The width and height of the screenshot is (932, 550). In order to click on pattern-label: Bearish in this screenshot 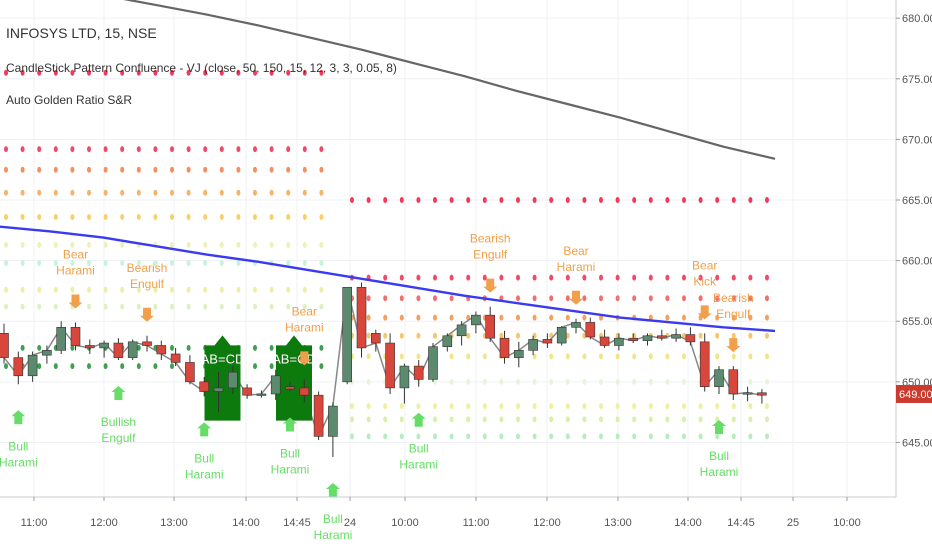, I will do `click(147, 268)`.